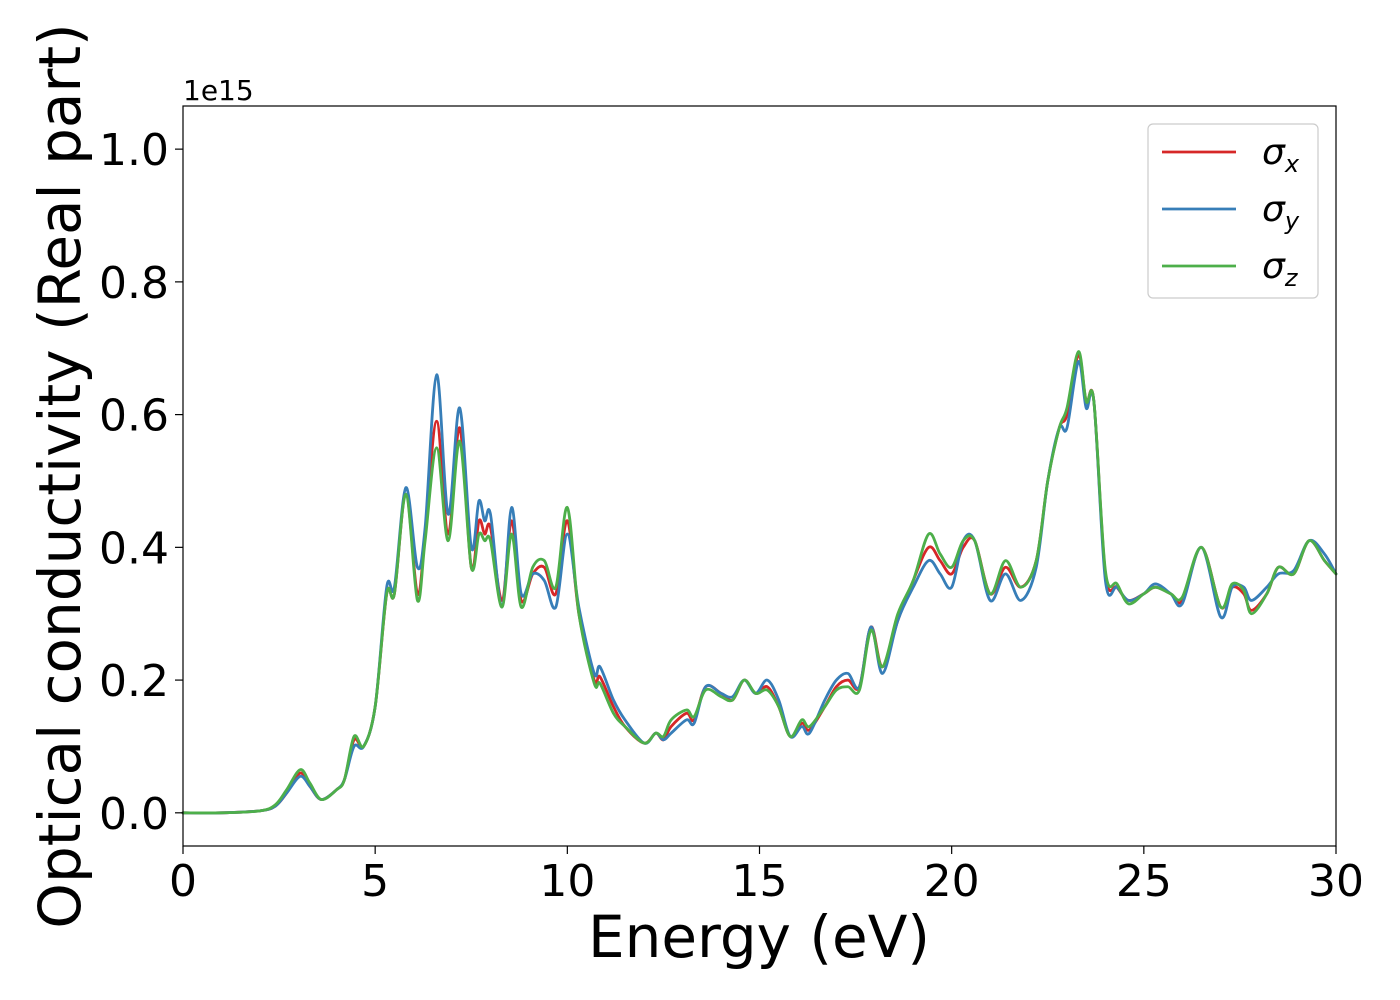 The height and width of the screenshot is (1000, 1400). What do you see at coordinates (134, 814) in the screenshot?
I see `y-tick-label: 0.0` at bounding box center [134, 814].